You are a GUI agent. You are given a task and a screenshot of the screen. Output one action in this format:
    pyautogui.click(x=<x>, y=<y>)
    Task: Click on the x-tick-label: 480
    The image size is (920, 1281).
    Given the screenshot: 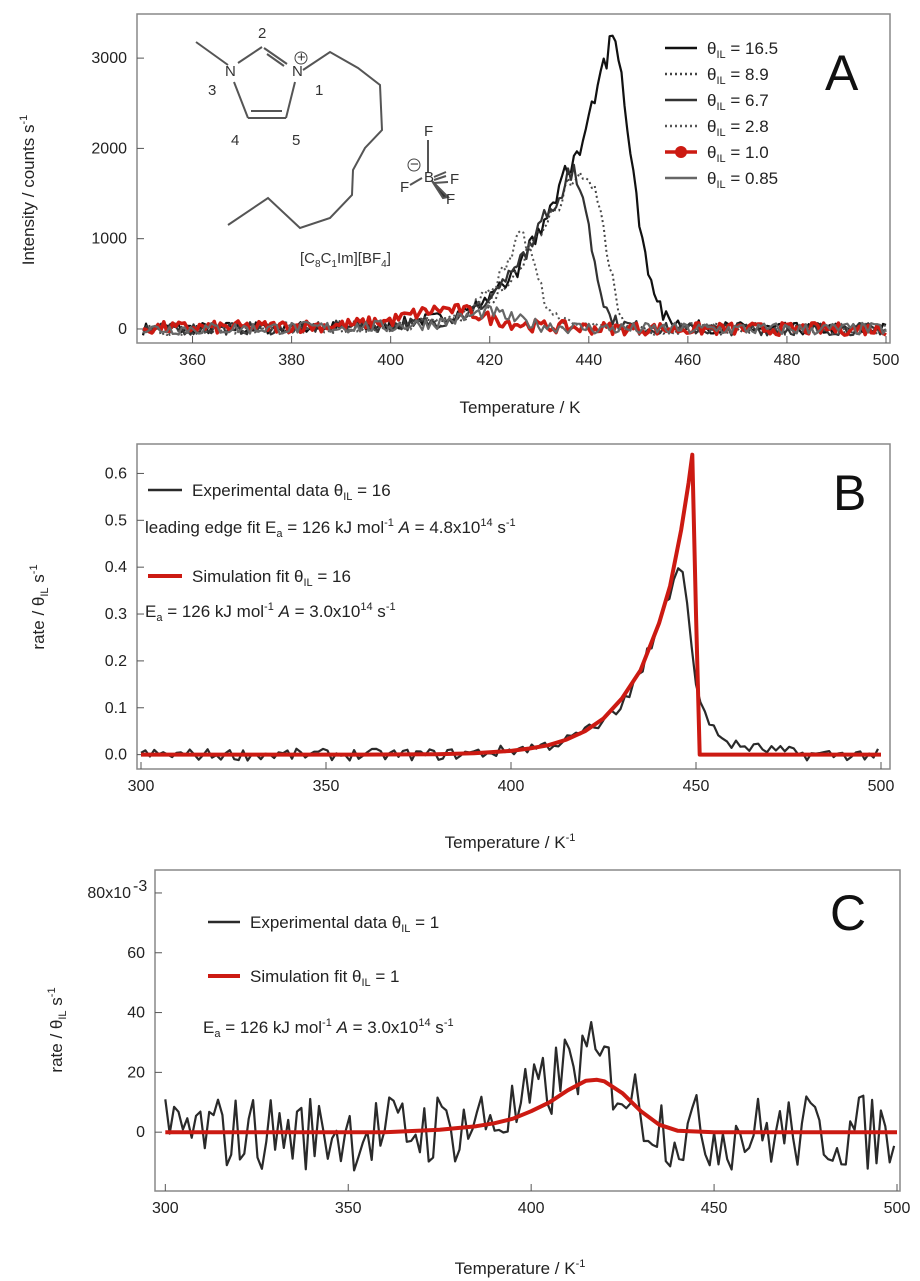 What is the action you would take?
    pyautogui.click(x=787, y=360)
    